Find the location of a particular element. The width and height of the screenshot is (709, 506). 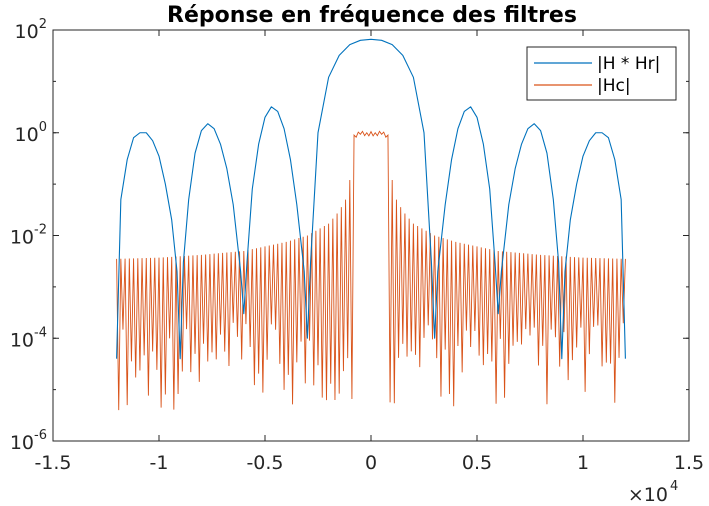

y-tick-exponent: -4 is located at coordinates (40, 332).